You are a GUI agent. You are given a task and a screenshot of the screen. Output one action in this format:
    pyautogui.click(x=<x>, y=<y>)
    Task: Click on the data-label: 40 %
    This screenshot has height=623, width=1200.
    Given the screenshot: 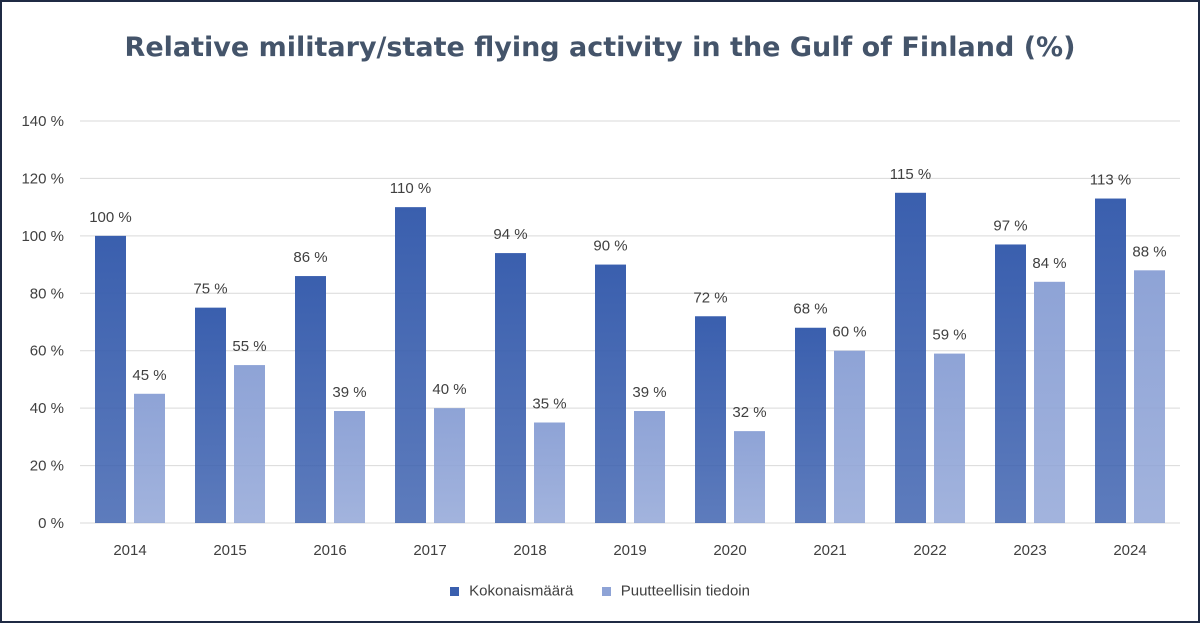 What is the action you would take?
    pyautogui.click(x=449, y=389)
    